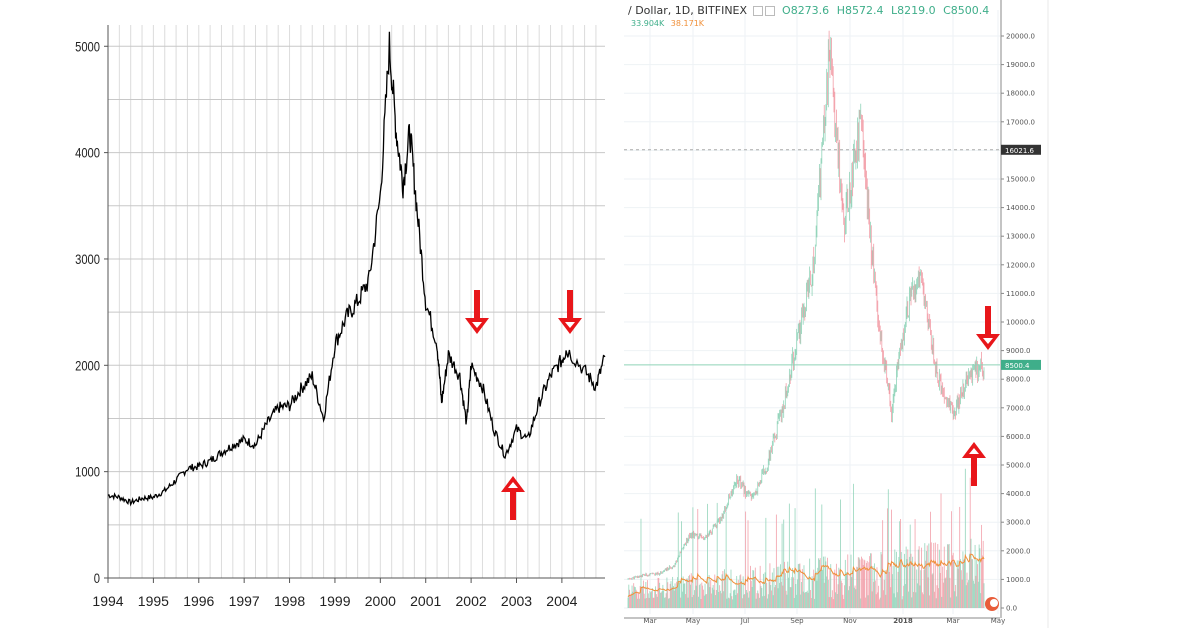 The width and height of the screenshot is (1200, 628). Describe the element at coordinates (745, 621) in the screenshot. I see `svg-text: Jul` at that location.